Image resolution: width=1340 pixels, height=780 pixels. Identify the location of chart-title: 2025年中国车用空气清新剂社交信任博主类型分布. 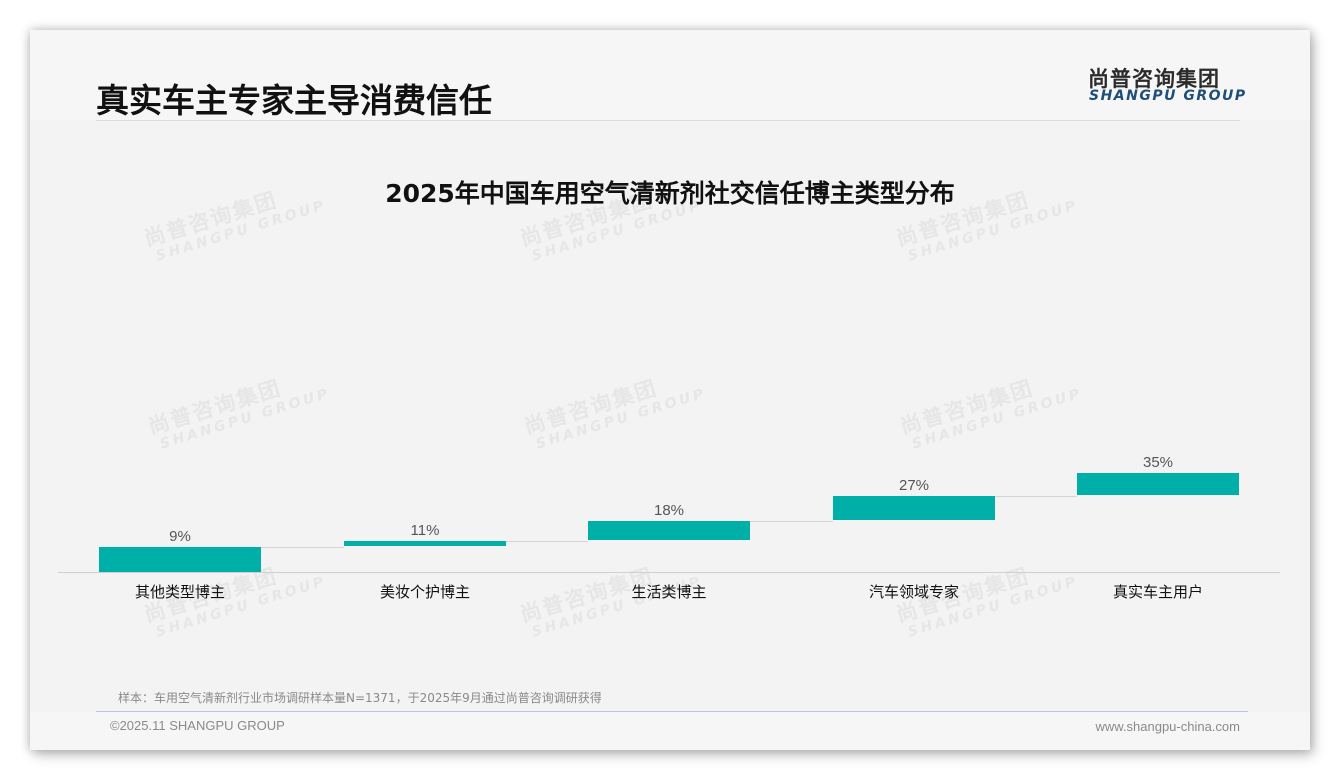
(670, 193).